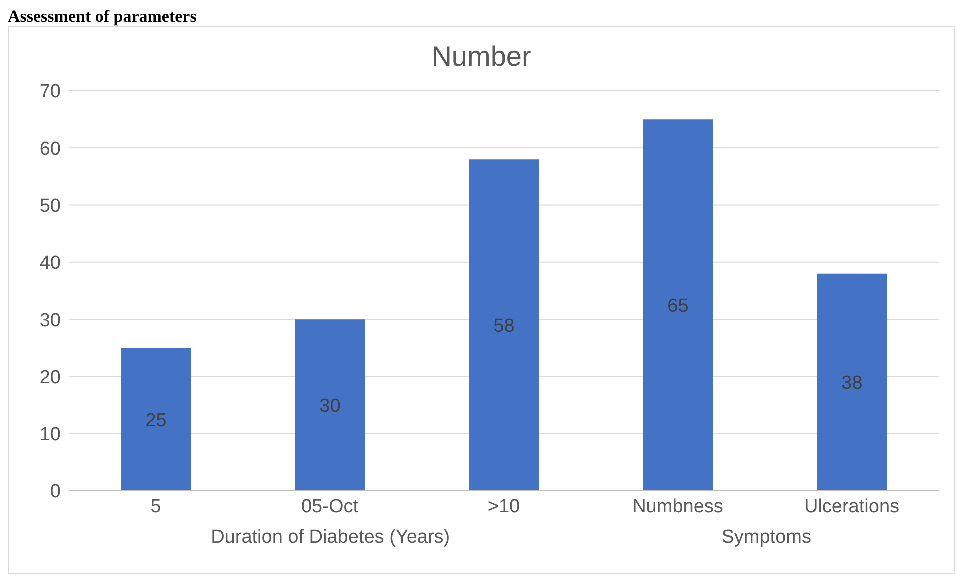  Describe the element at coordinates (50, 92) in the screenshot. I see `y-tick-label: 70` at that location.